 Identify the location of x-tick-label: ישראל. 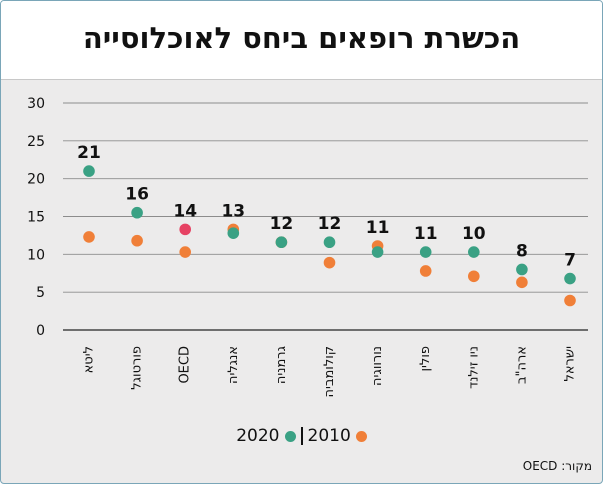
(570, 364).